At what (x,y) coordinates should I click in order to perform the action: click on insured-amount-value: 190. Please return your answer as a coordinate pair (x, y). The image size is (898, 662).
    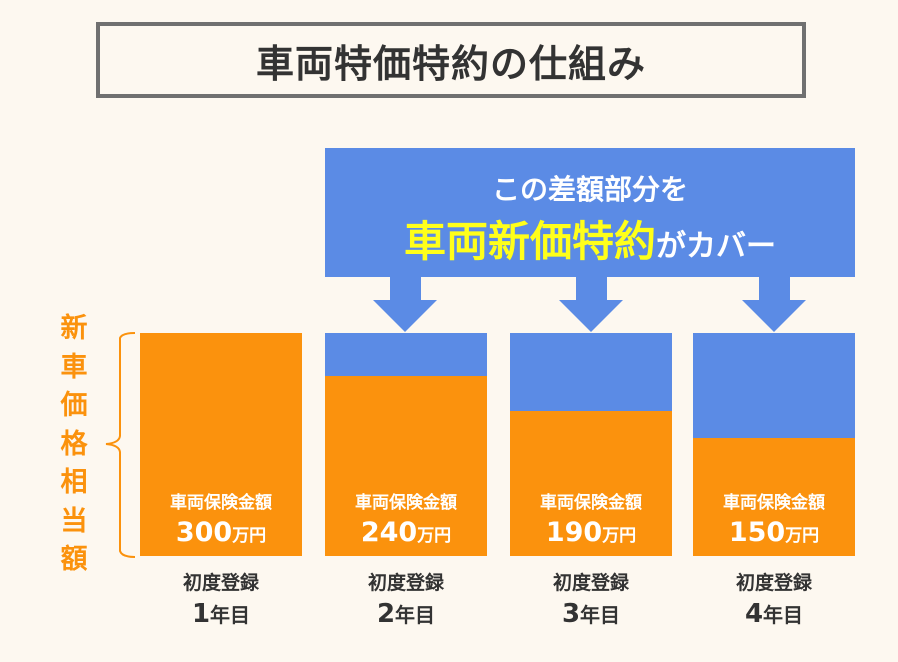
    Looking at the image, I should click on (574, 532).